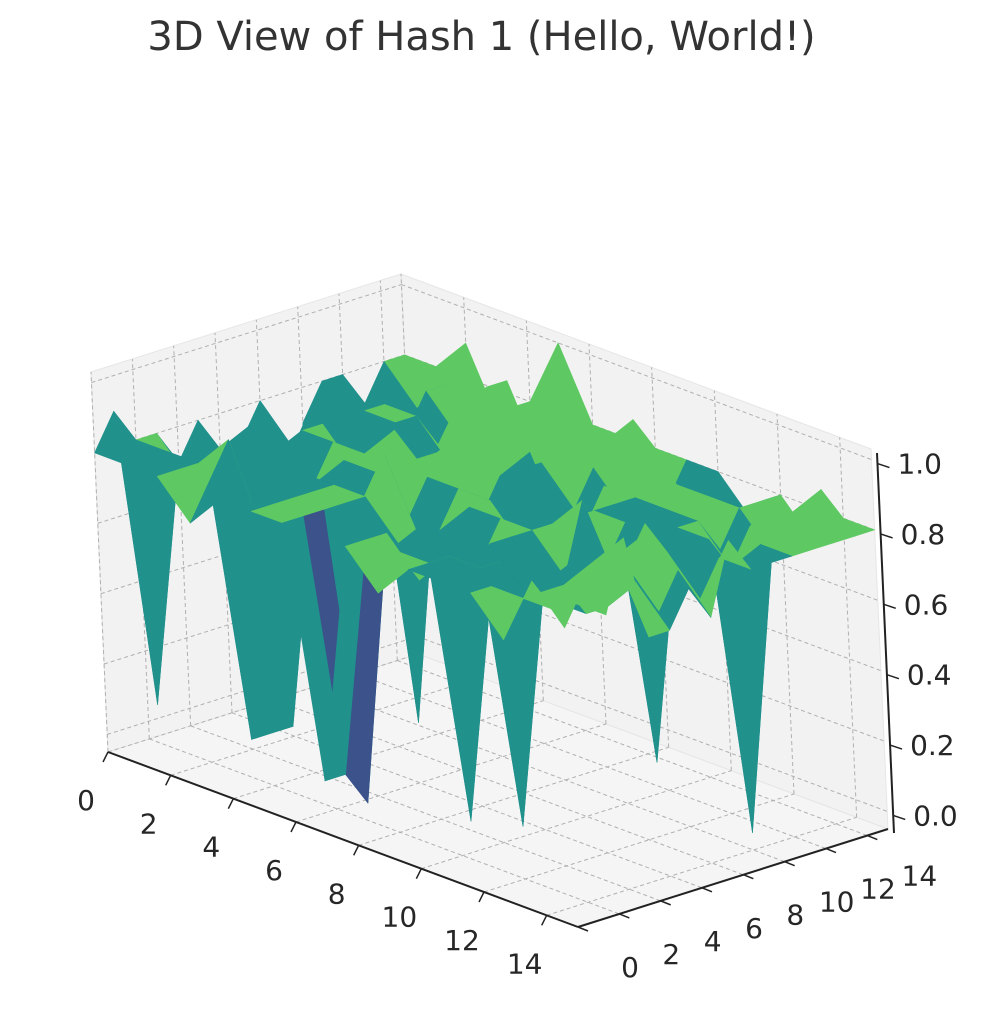 The image size is (1001, 1014). Describe the element at coordinates (86, 800) in the screenshot. I see `x-tick-label: 0` at that location.